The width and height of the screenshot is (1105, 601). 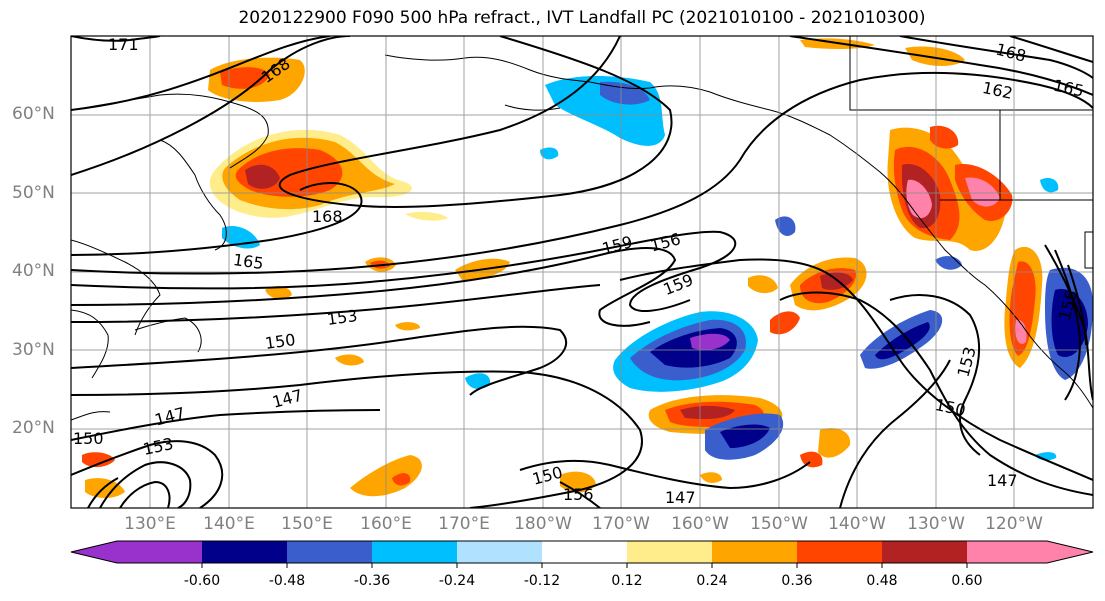 I want to click on colorbar-outline, so click(x=582, y=552).